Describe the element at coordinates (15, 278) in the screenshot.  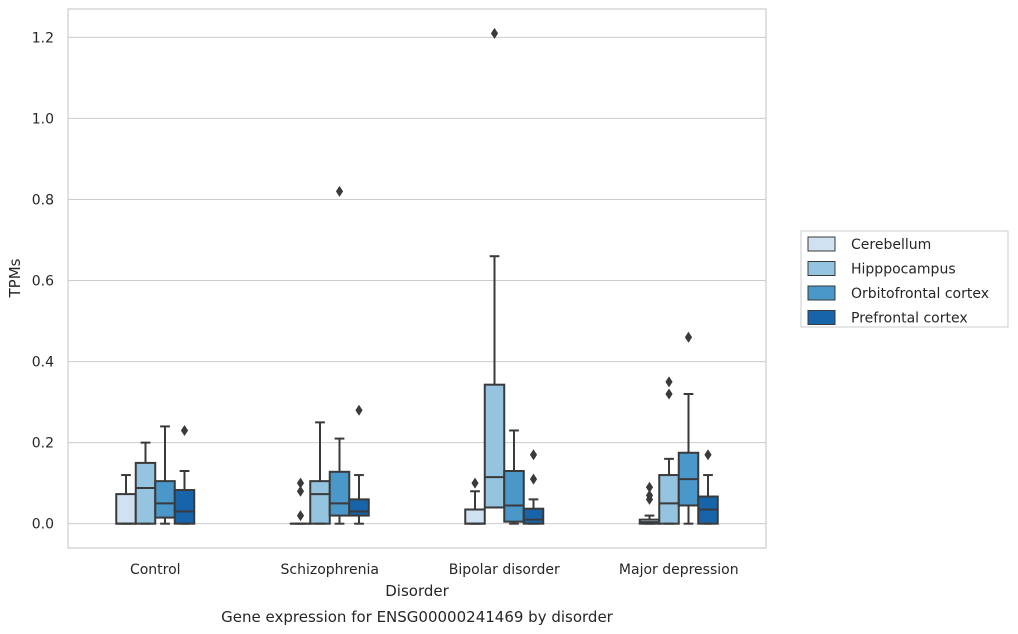
I see `y-axis-label: TPMs` at that location.